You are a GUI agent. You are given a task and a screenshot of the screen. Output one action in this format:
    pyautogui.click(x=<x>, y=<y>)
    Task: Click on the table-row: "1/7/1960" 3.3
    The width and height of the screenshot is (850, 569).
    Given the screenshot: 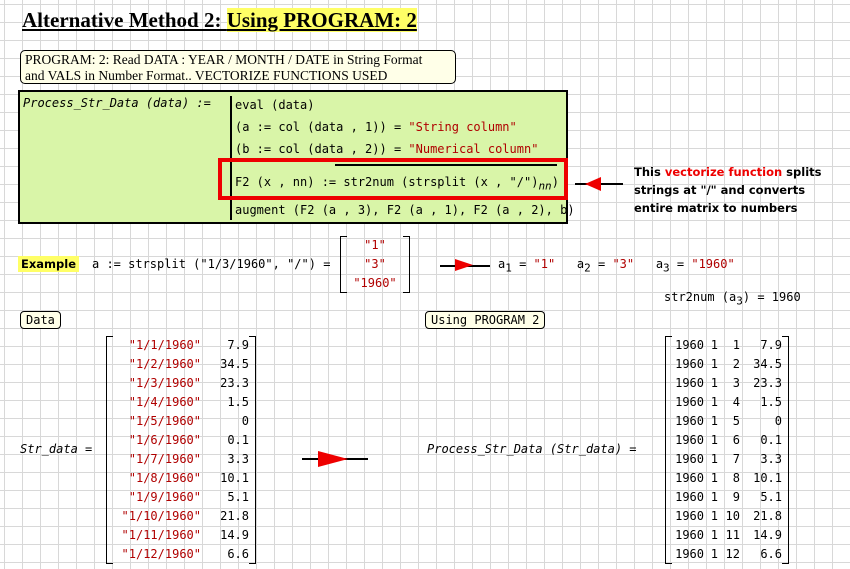 What is the action you would take?
    pyautogui.click(x=188, y=459)
    